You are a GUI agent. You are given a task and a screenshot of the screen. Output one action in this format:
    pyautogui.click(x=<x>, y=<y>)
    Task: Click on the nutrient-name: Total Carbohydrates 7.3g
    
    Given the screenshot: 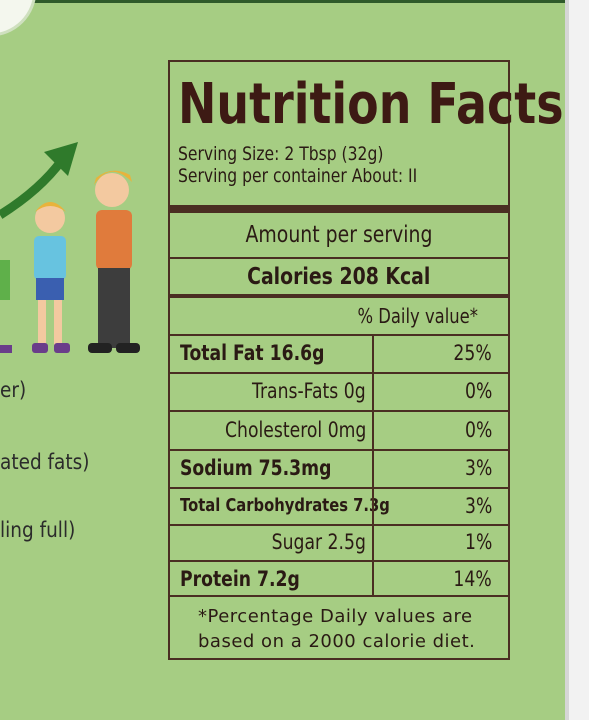 What is the action you would take?
    pyautogui.click(x=285, y=505)
    